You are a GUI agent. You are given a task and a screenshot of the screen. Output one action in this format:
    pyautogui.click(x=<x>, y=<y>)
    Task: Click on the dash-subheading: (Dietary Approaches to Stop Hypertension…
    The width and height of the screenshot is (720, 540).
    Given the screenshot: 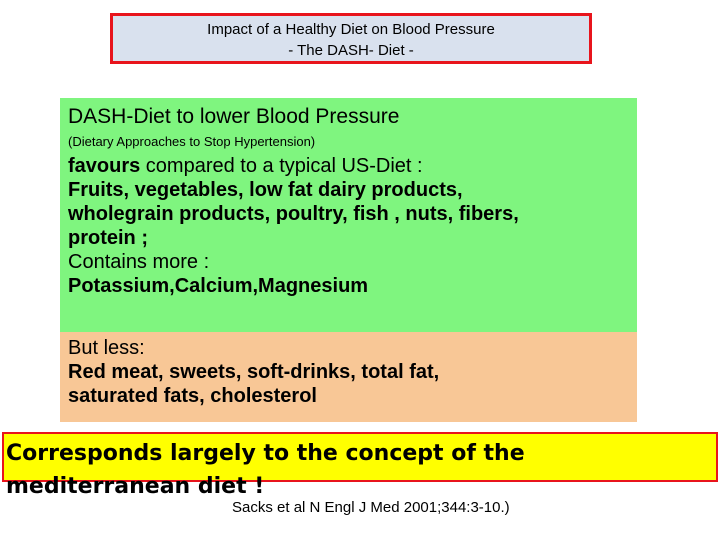 What is the action you would take?
    pyautogui.click(x=192, y=141)
    